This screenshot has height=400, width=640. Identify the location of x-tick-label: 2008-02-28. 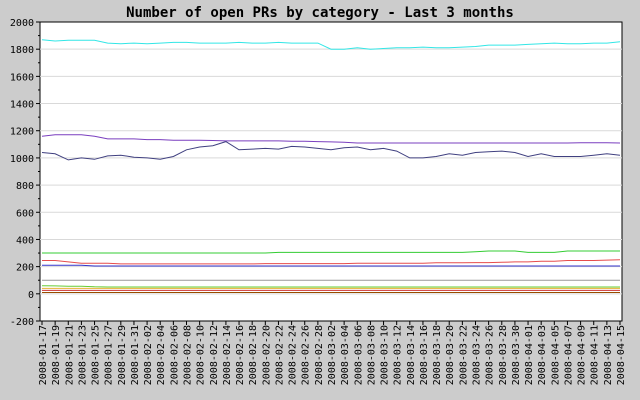
(319, 355).